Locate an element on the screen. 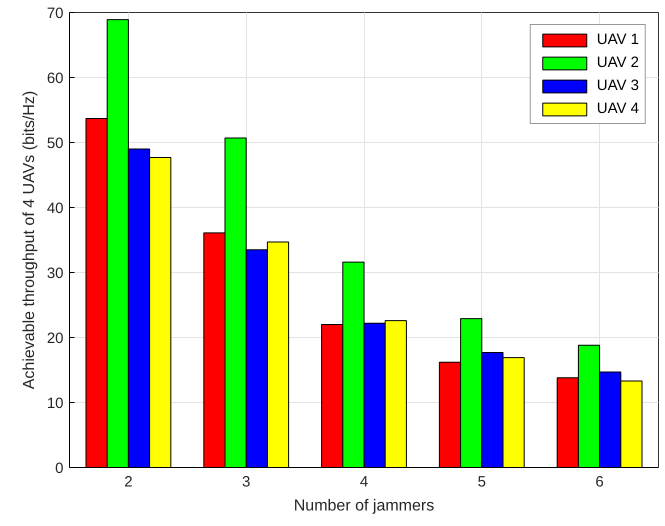 This screenshot has height=526, width=665. legend-label: UAV 1 is located at coordinates (617, 39).